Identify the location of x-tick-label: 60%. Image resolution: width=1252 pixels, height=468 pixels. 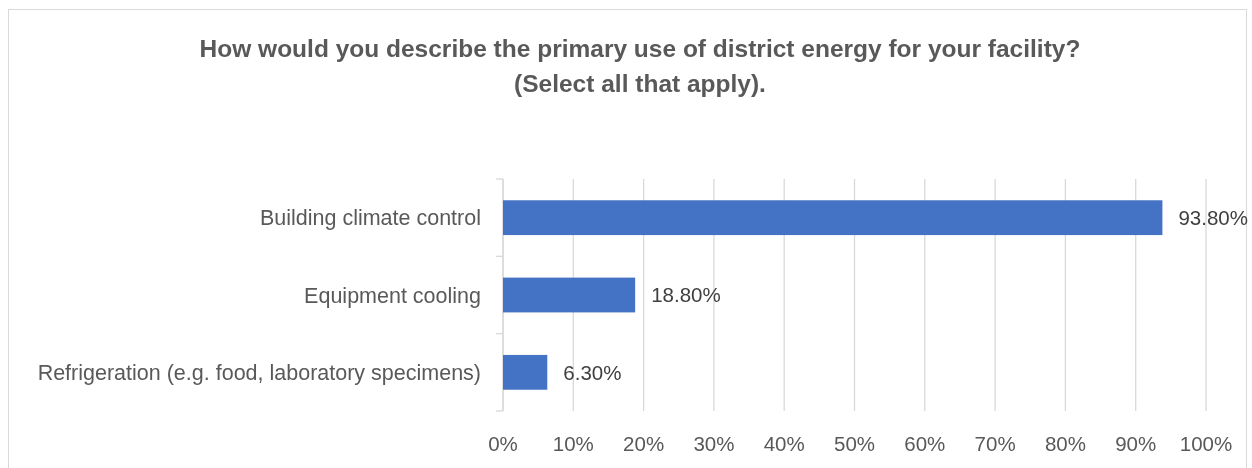
(925, 443).